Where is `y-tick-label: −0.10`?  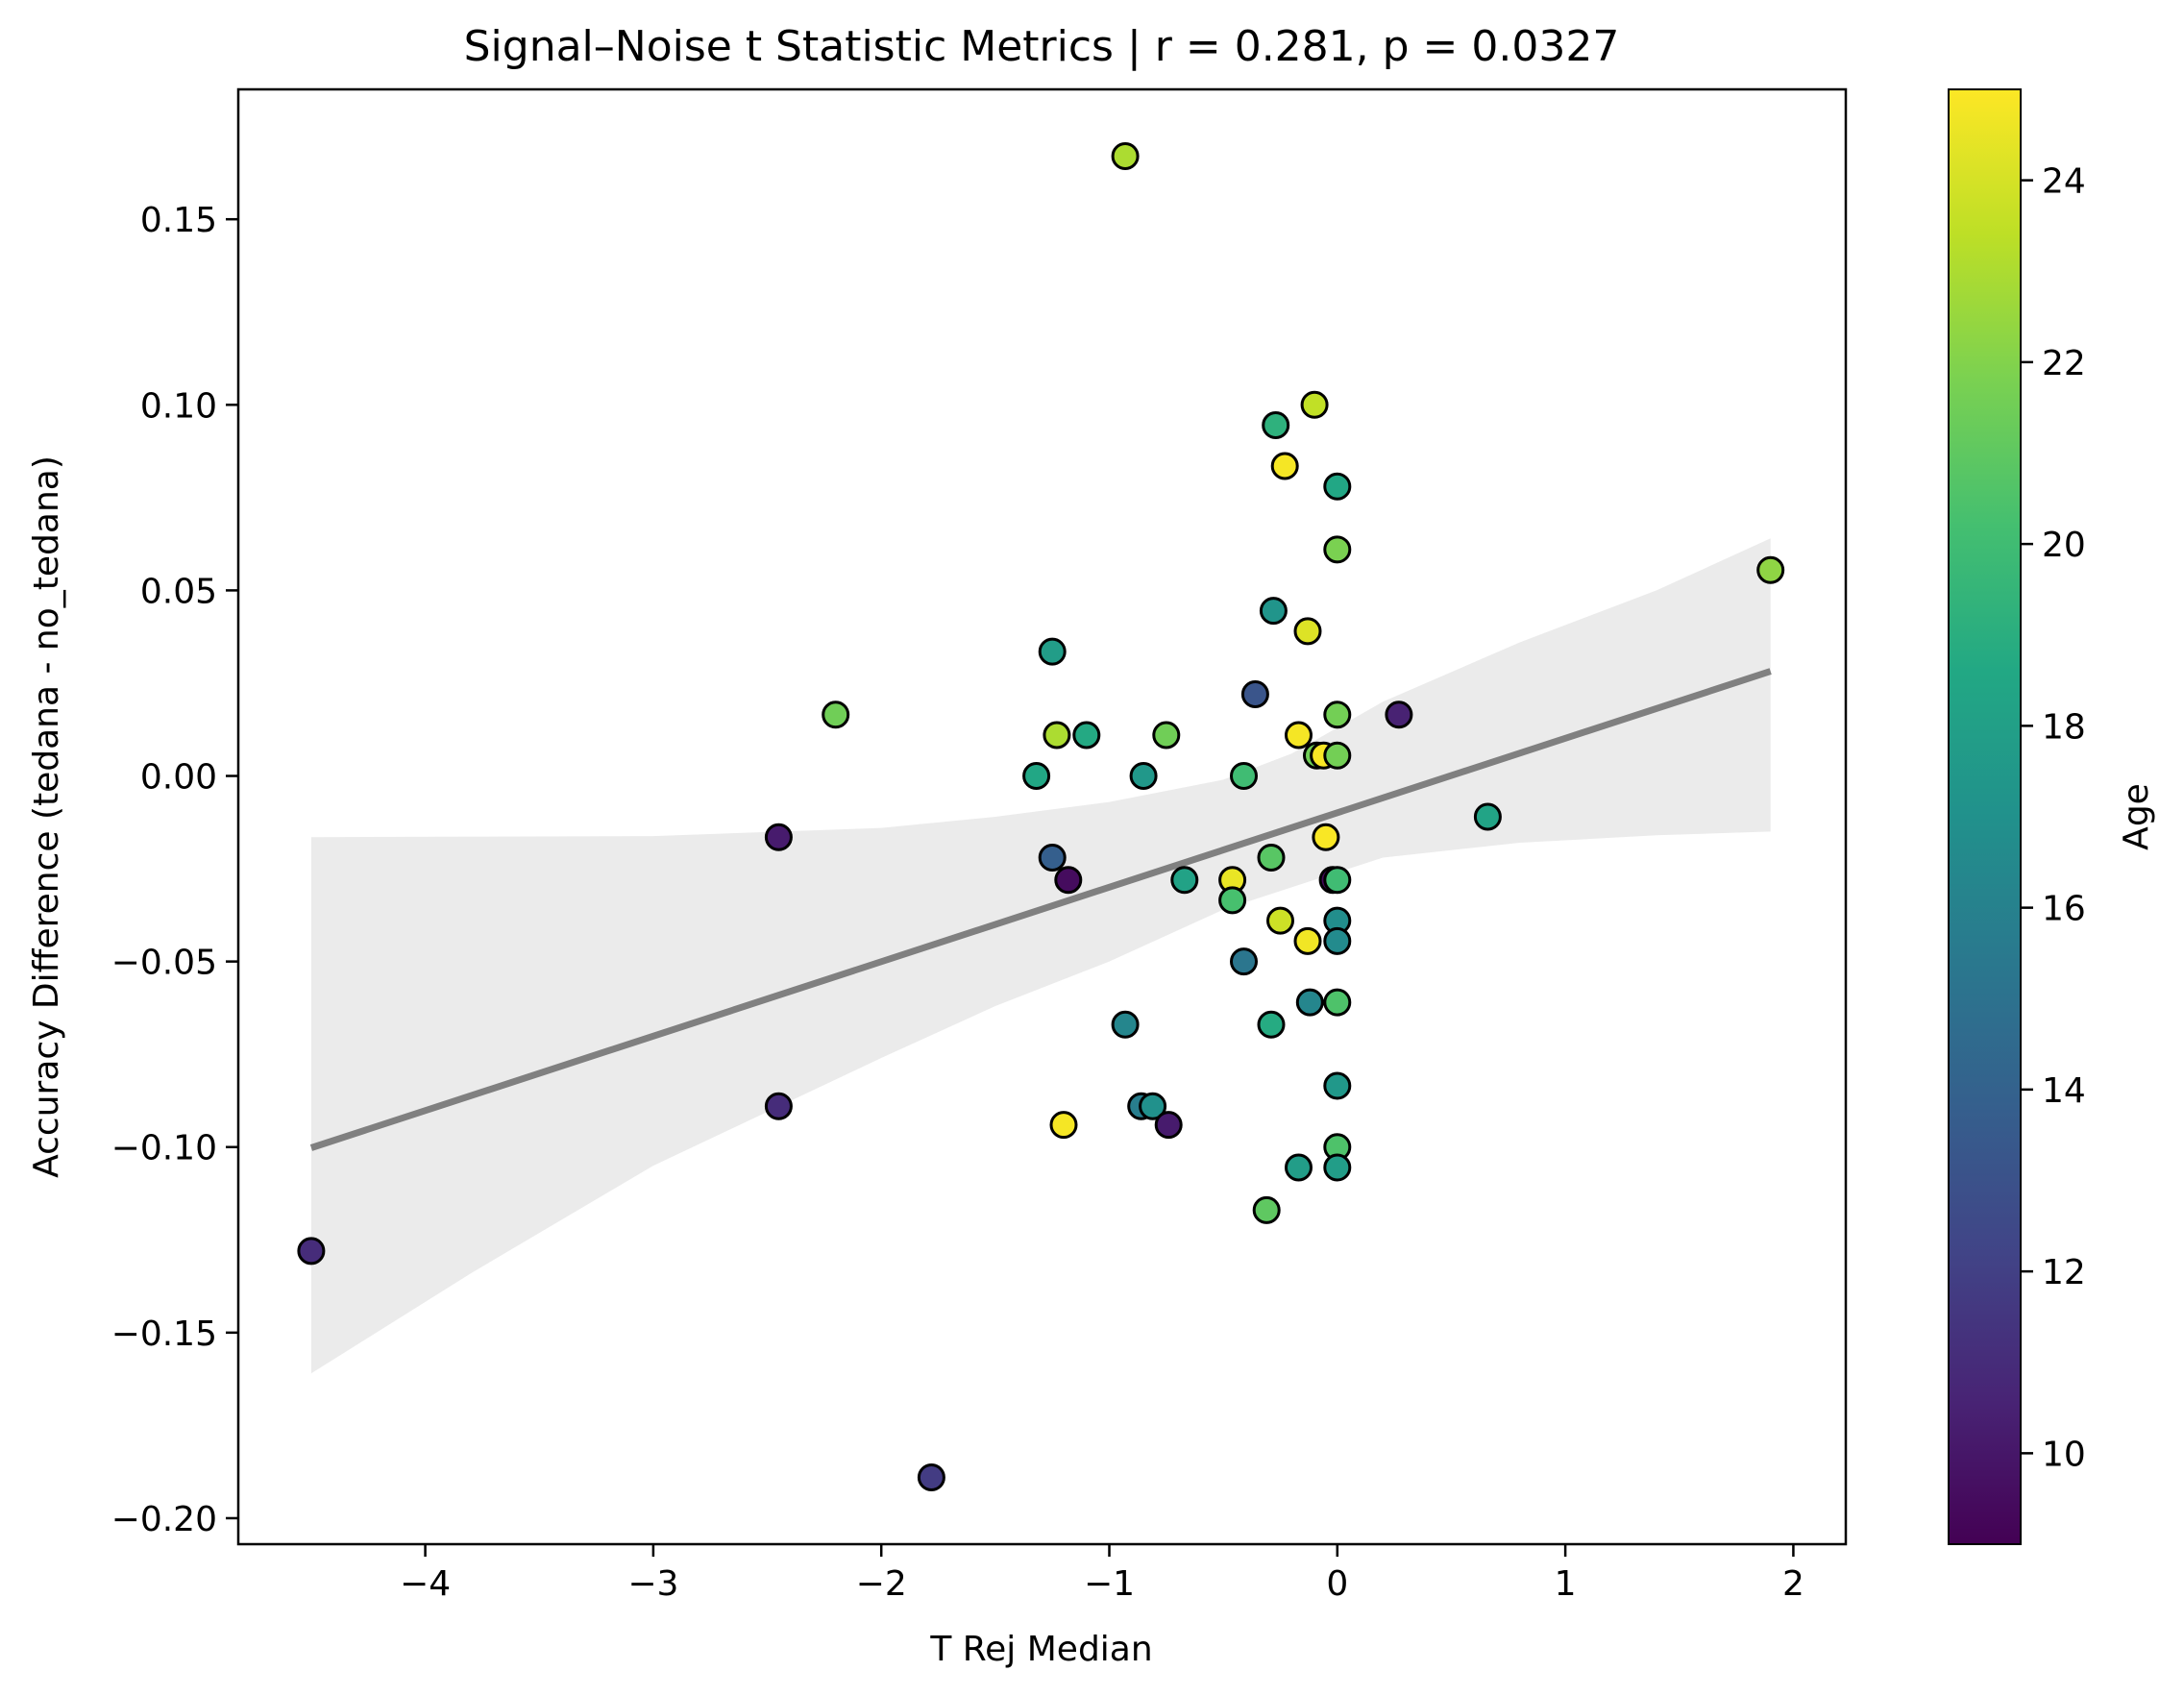
y-tick-label: −0.10 is located at coordinates (164, 1149).